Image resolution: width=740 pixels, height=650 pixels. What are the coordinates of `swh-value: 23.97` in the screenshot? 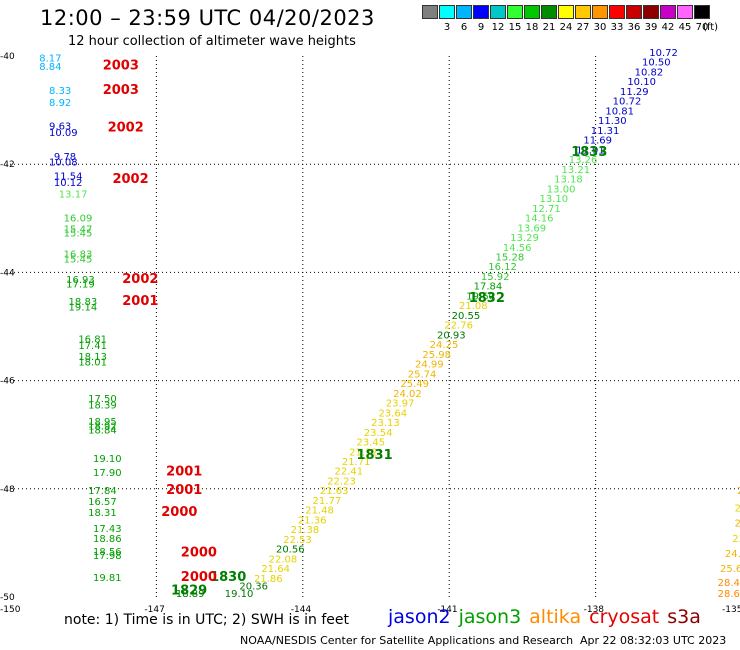 It's located at (400, 404).